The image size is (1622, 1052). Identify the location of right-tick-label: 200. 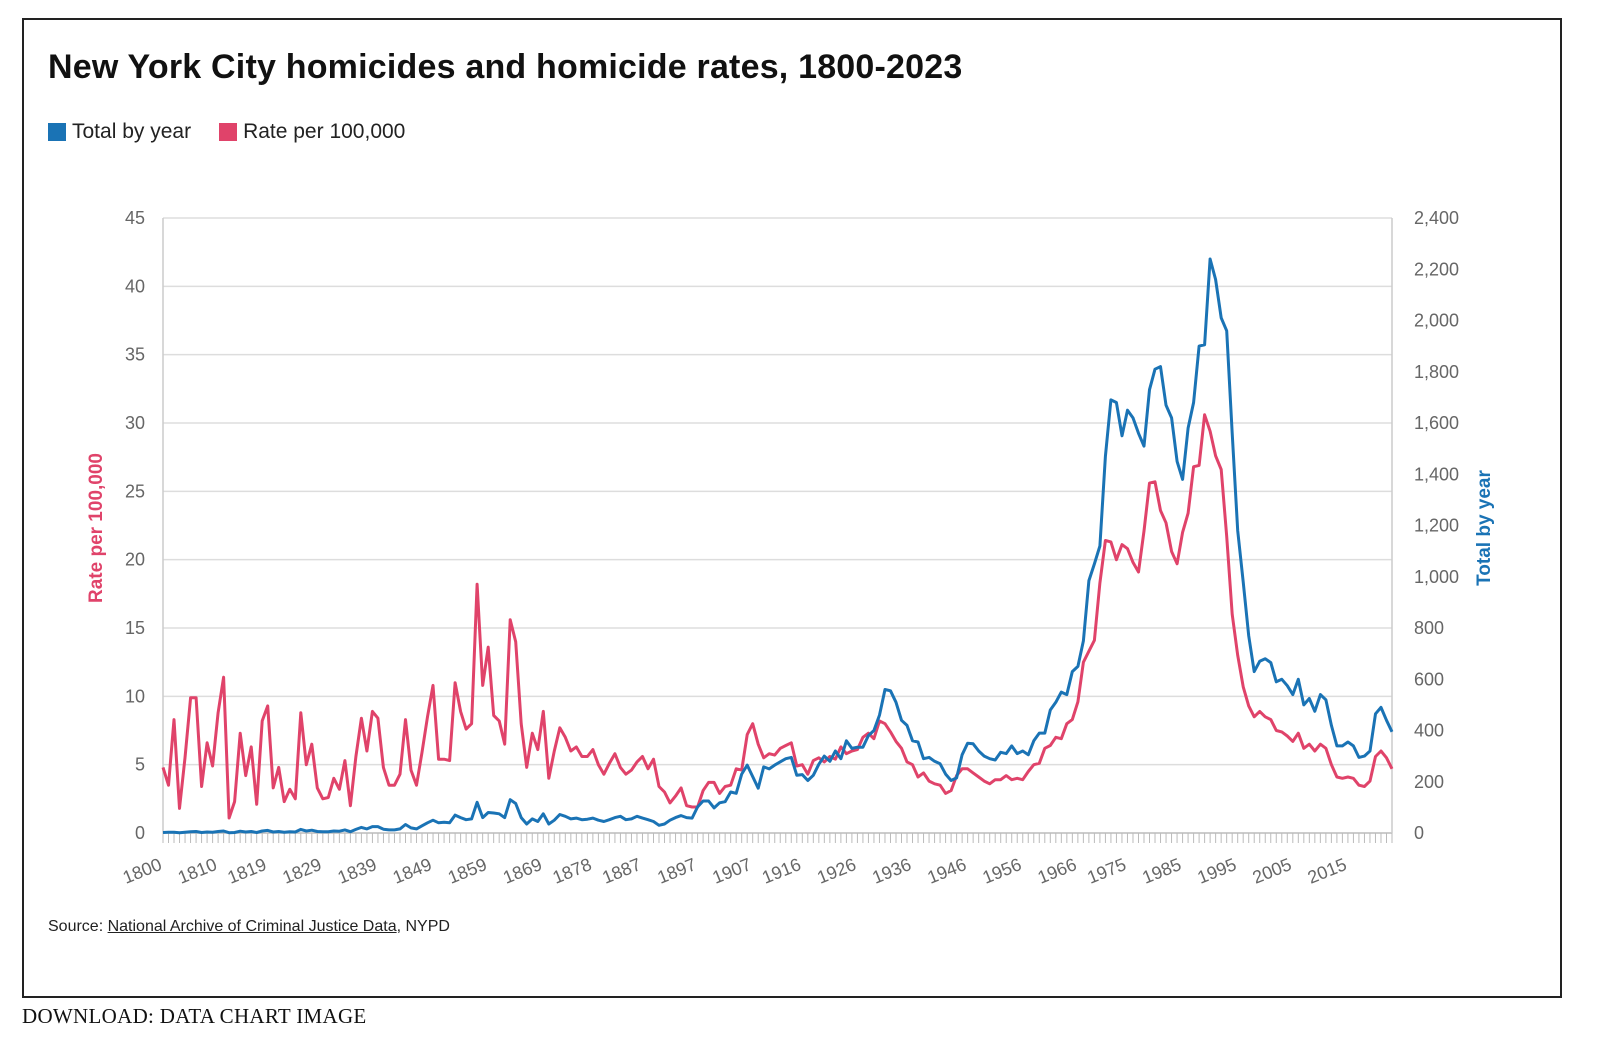
(1429, 782).